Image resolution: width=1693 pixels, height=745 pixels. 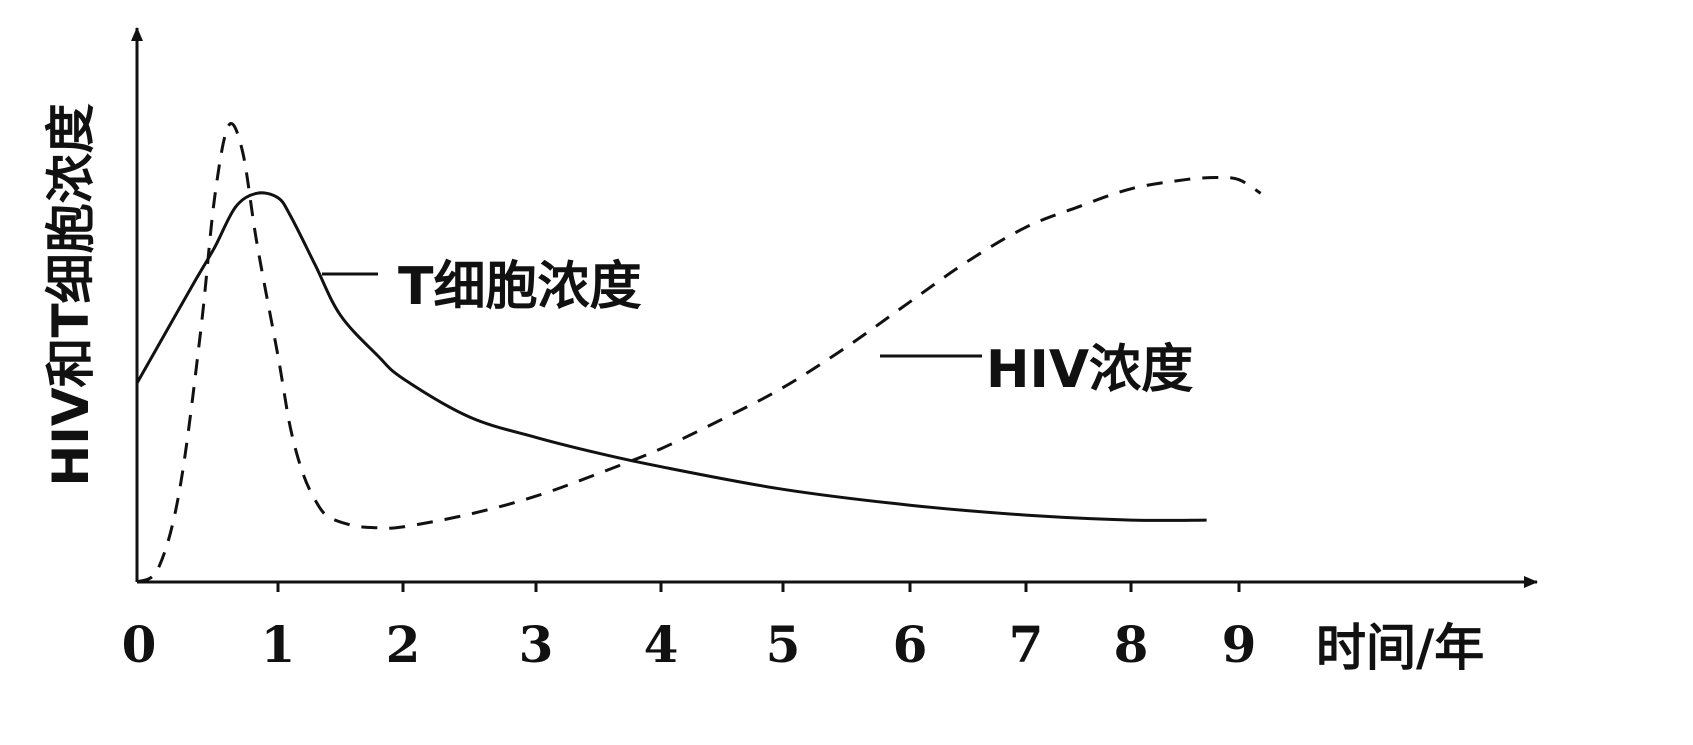 I want to click on x-tick-label: 1, so click(x=278, y=644).